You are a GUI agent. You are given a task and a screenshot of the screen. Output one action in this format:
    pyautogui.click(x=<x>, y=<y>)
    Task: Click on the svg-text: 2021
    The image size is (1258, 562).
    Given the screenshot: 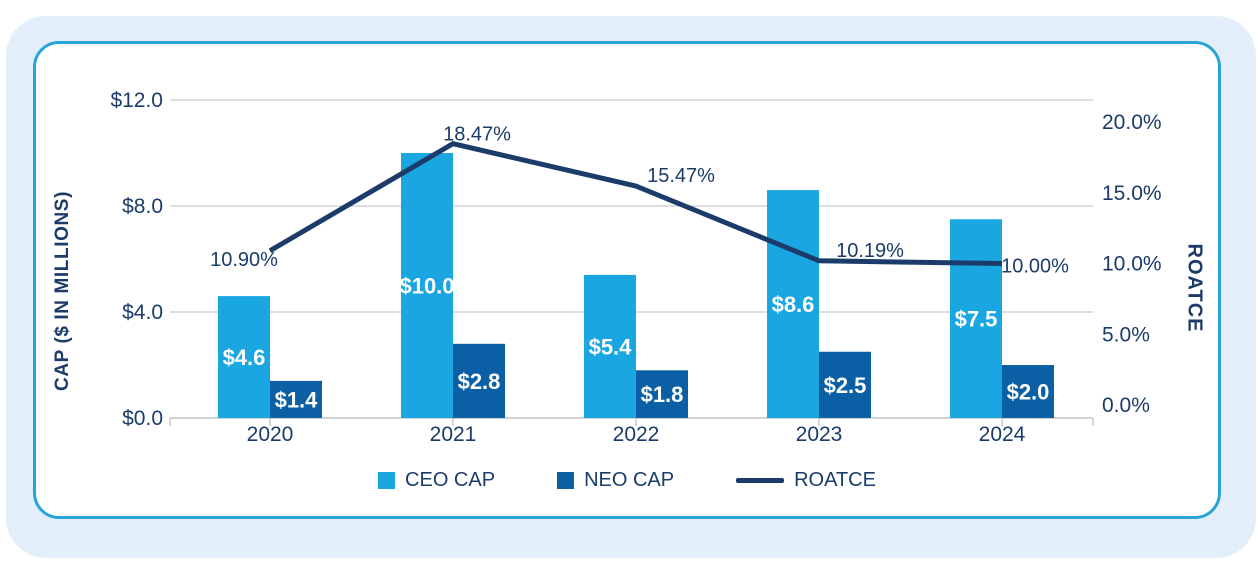 What is the action you would take?
    pyautogui.click(x=453, y=434)
    